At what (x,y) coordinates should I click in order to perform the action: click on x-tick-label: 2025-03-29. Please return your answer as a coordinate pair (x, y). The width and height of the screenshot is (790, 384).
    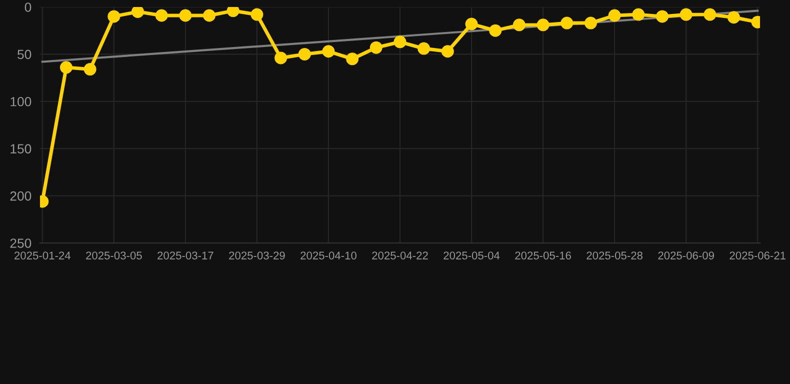
    Looking at the image, I should click on (257, 256).